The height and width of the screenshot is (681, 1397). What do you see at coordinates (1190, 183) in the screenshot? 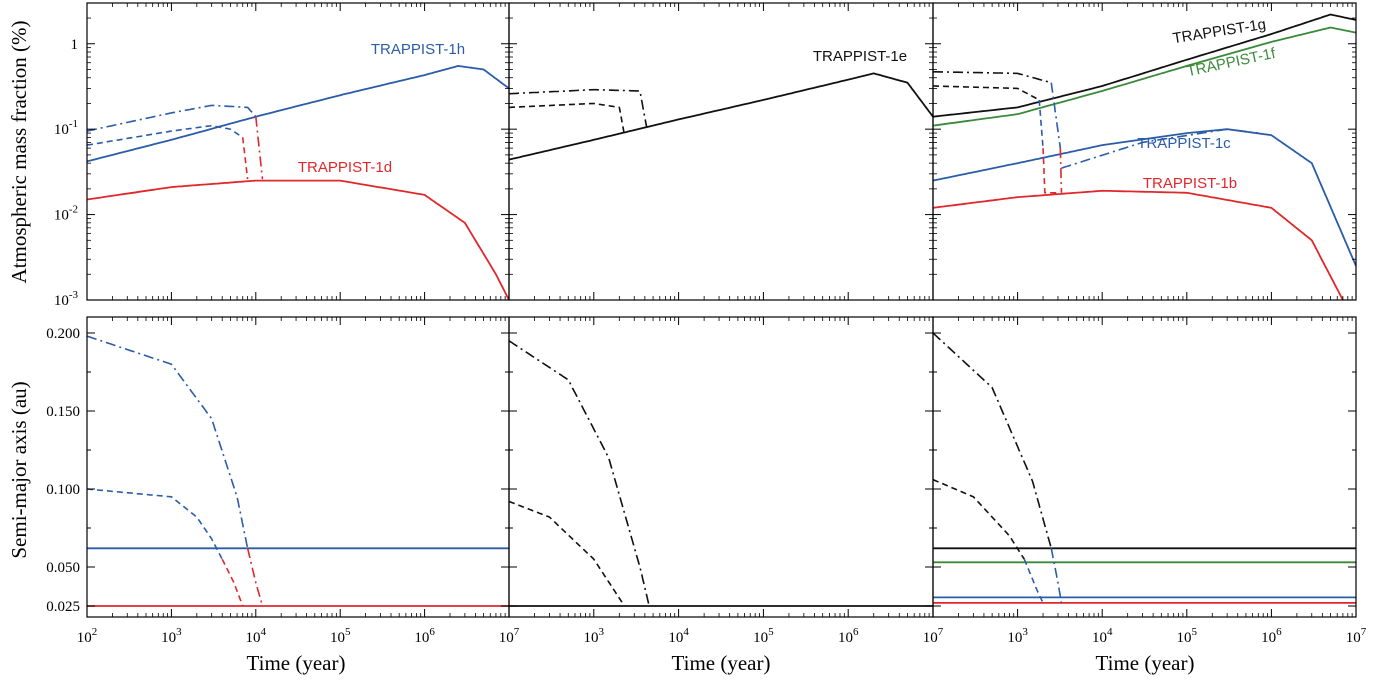
I see `series-label-trappist-1b: TRAPPIST-1b` at bounding box center [1190, 183].